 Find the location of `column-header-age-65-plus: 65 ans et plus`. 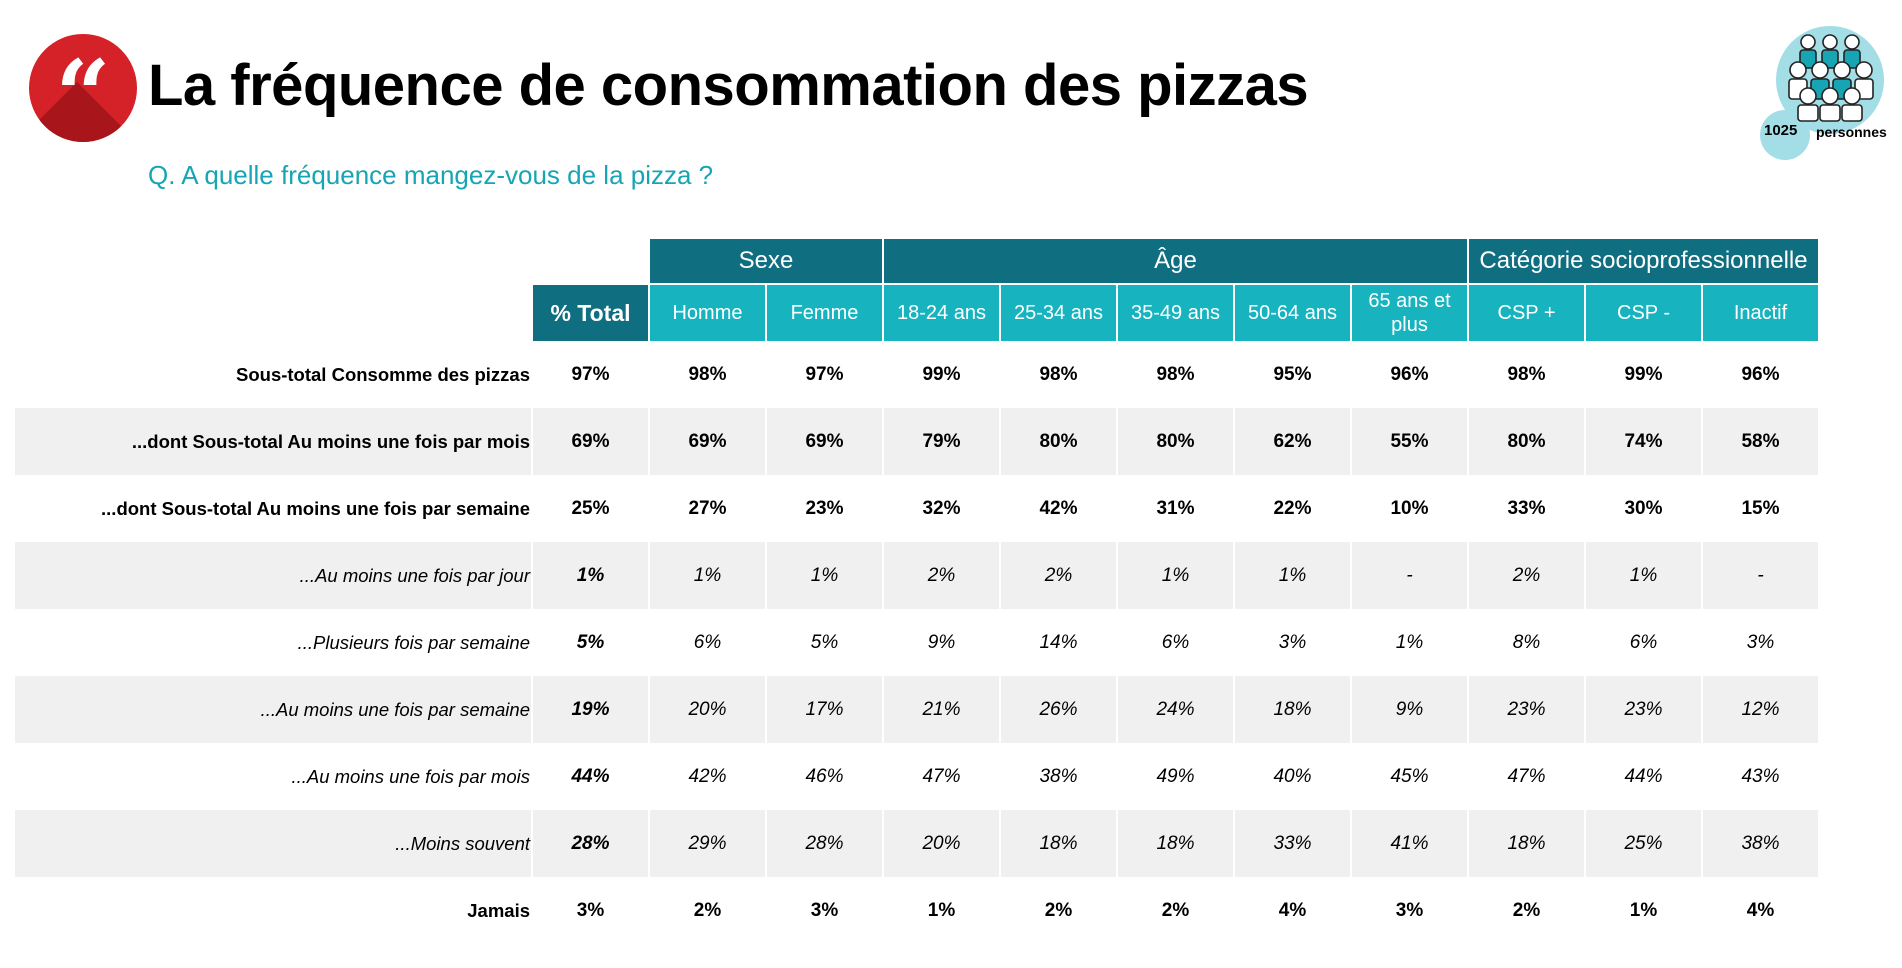

column-header-age-65-plus: 65 ans et plus is located at coordinates (1409, 313).